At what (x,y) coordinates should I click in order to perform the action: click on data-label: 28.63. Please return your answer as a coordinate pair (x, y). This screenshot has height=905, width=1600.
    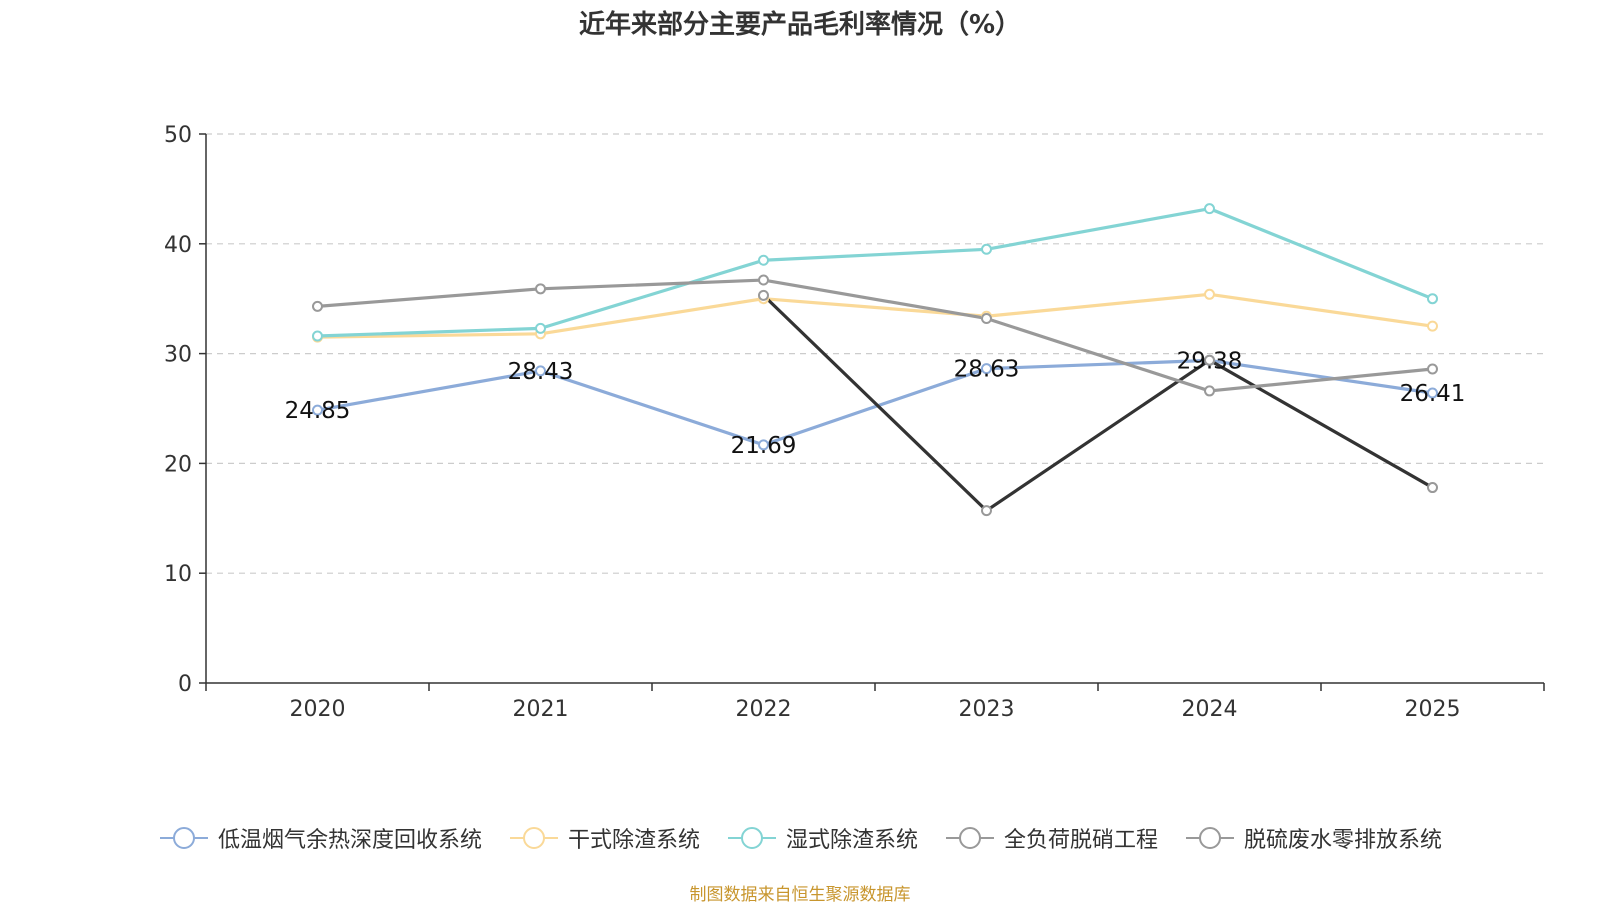
    Looking at the image, I should click on (987, 370).